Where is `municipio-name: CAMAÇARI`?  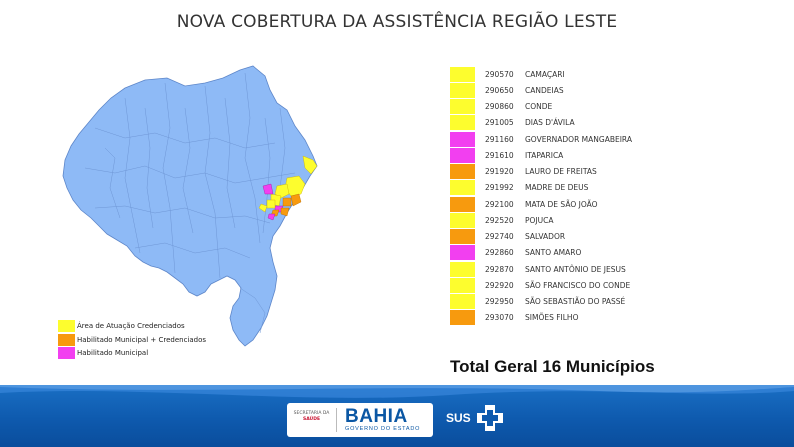
municipio-name: CAMAÇARI is located at coordinates (545, 74).